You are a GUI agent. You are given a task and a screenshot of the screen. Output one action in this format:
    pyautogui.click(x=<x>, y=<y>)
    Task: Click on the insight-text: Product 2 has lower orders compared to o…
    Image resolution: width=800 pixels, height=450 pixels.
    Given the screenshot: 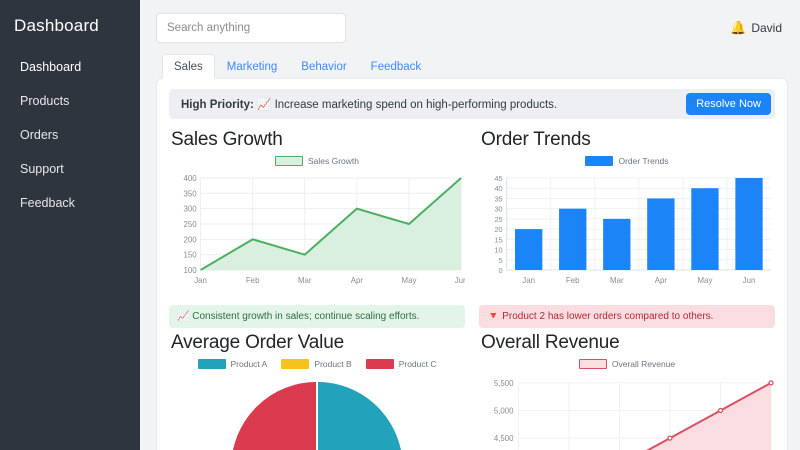 What is the action you would take?
    pyautogui.click(x=608, y=316)
    